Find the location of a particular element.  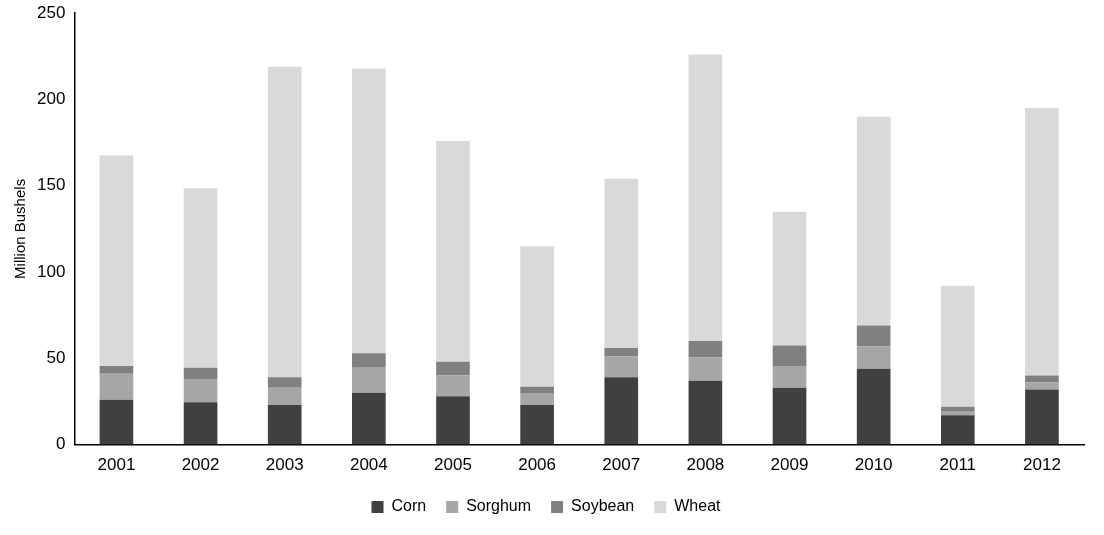

x-tick-label: 2002 is located at coordinates (200, 465).